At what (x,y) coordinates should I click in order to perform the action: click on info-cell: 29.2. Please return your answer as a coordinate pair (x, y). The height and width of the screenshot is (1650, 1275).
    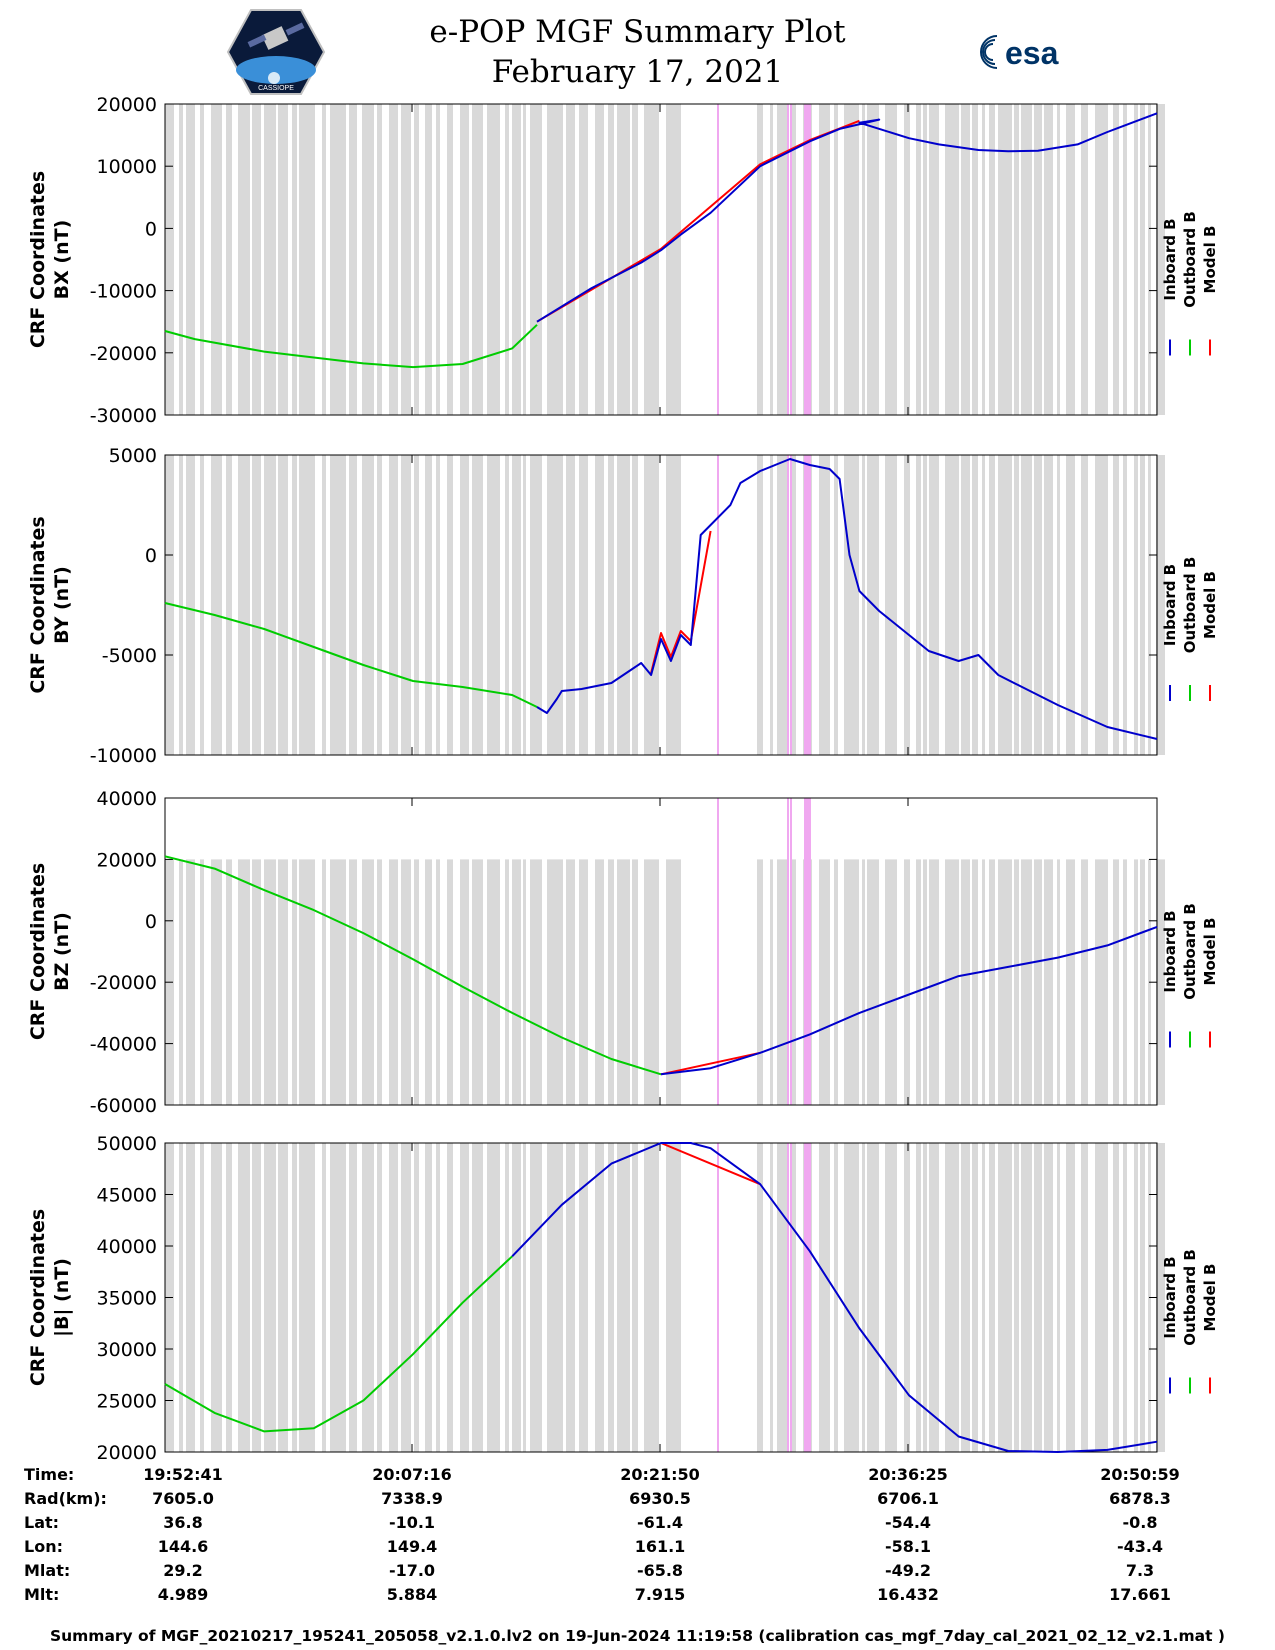
    Looking at the image, I should click on (183, 1570).